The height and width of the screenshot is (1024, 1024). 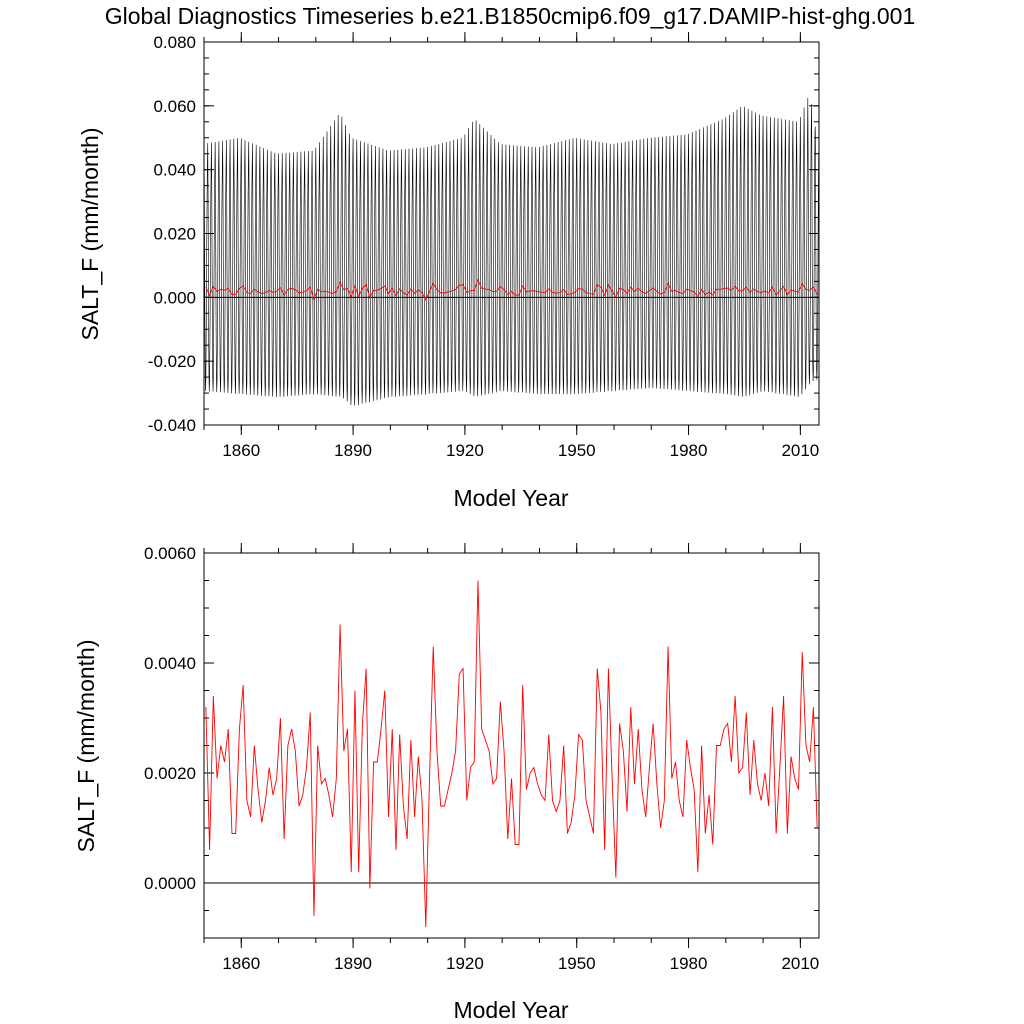 I want to click on top-annual-mean-series, so click(x=511, y=289).